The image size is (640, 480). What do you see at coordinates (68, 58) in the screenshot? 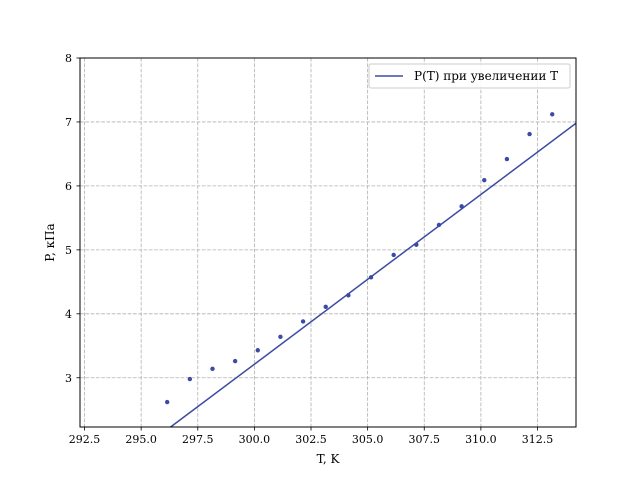
I see `y-tick-label: 8` at bounding box center [68, 58].